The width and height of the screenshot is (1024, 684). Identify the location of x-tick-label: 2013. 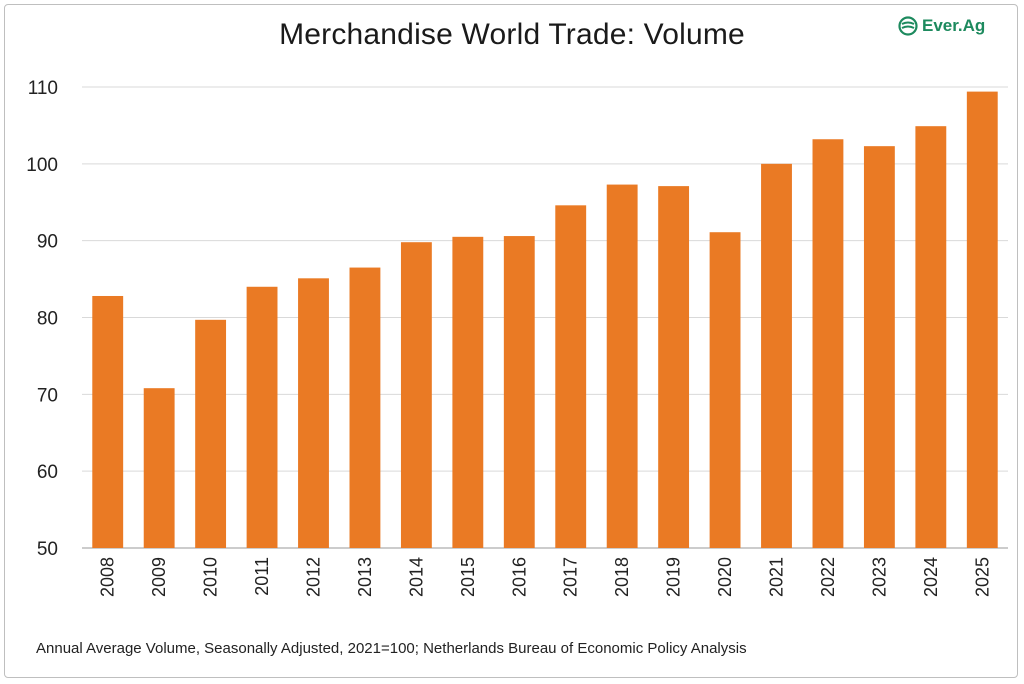
(365, 577).